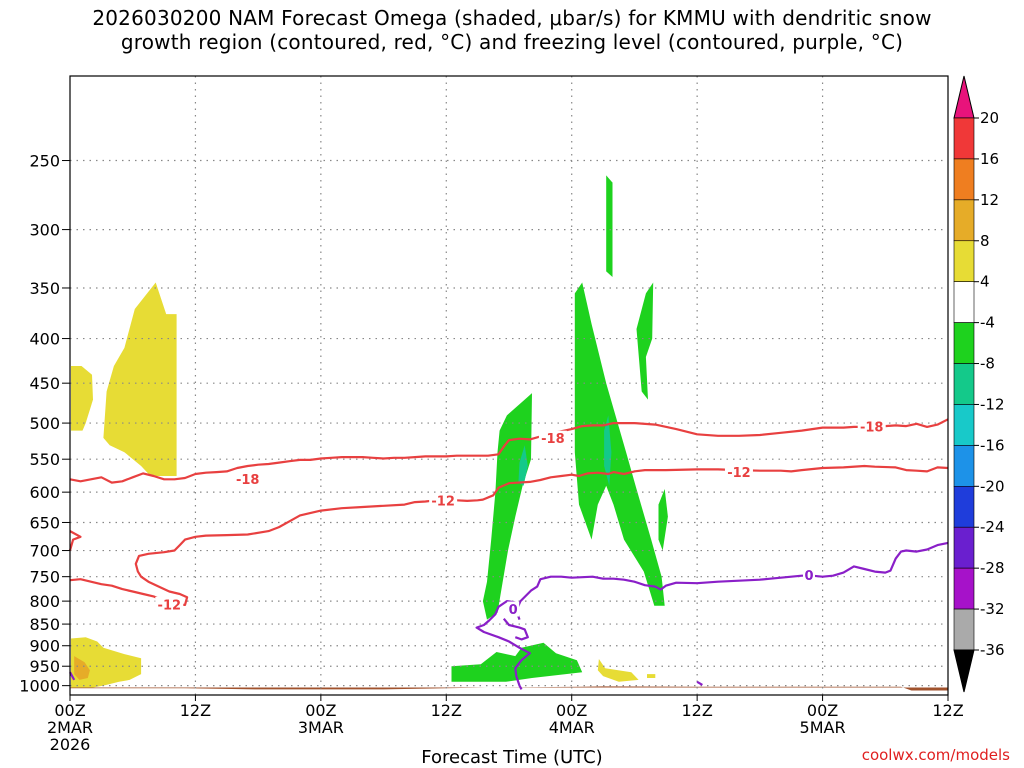  I want to click on credit-link: coolwx.com/models, so click(935, 755).